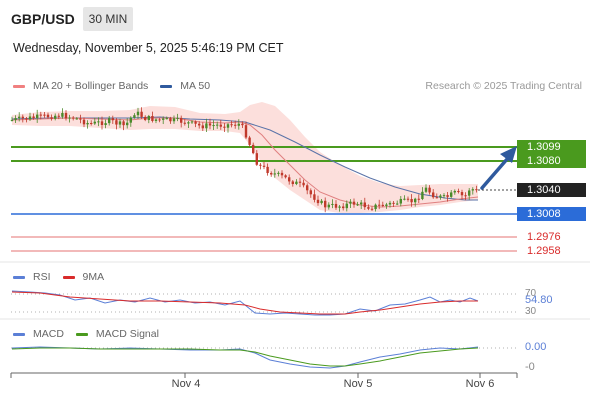 The height and width of the screenshot is (400, 590). Describe the element at coordinates (91, 86) in the screenshot. I see `legend-label: MA 20 + Bollinger Bands` at that location.